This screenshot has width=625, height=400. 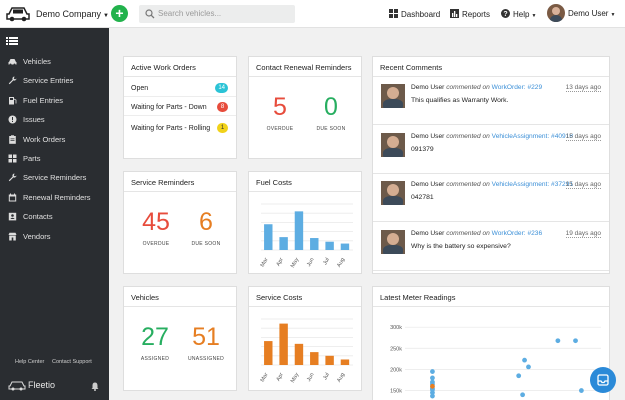 I want to click on user-menu: Demo User ▼, so click(x=591, y=13).